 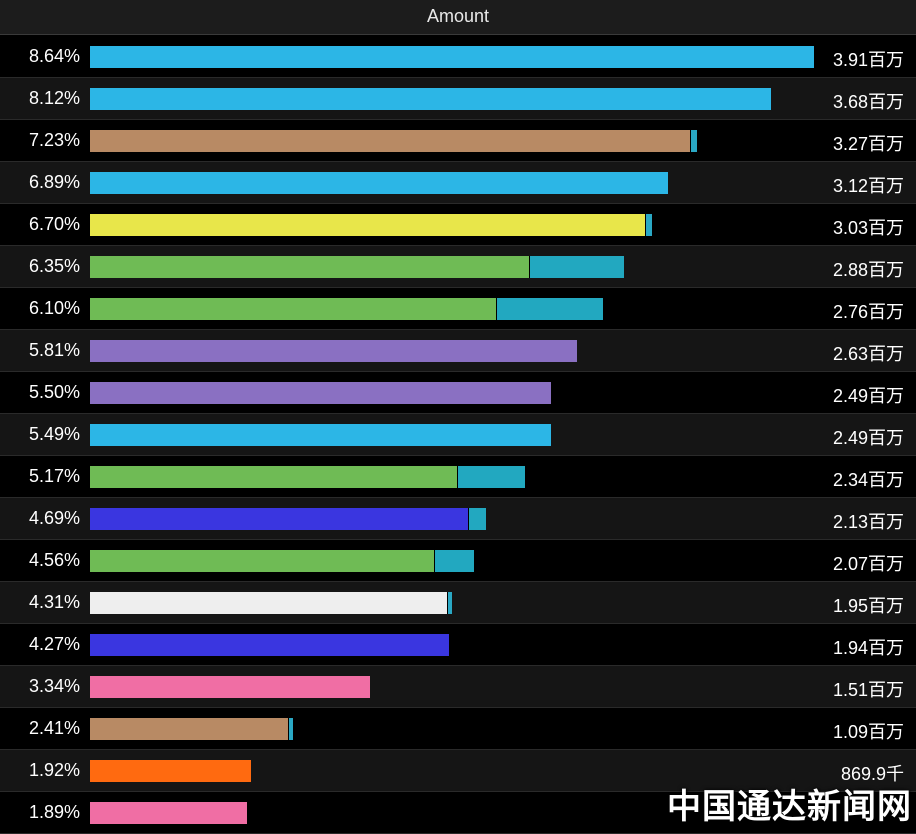 What do you see at coordinates (54, 644) in the screenshot?
I see `percent-label: 4.27%` at bounding box center [54, 644].